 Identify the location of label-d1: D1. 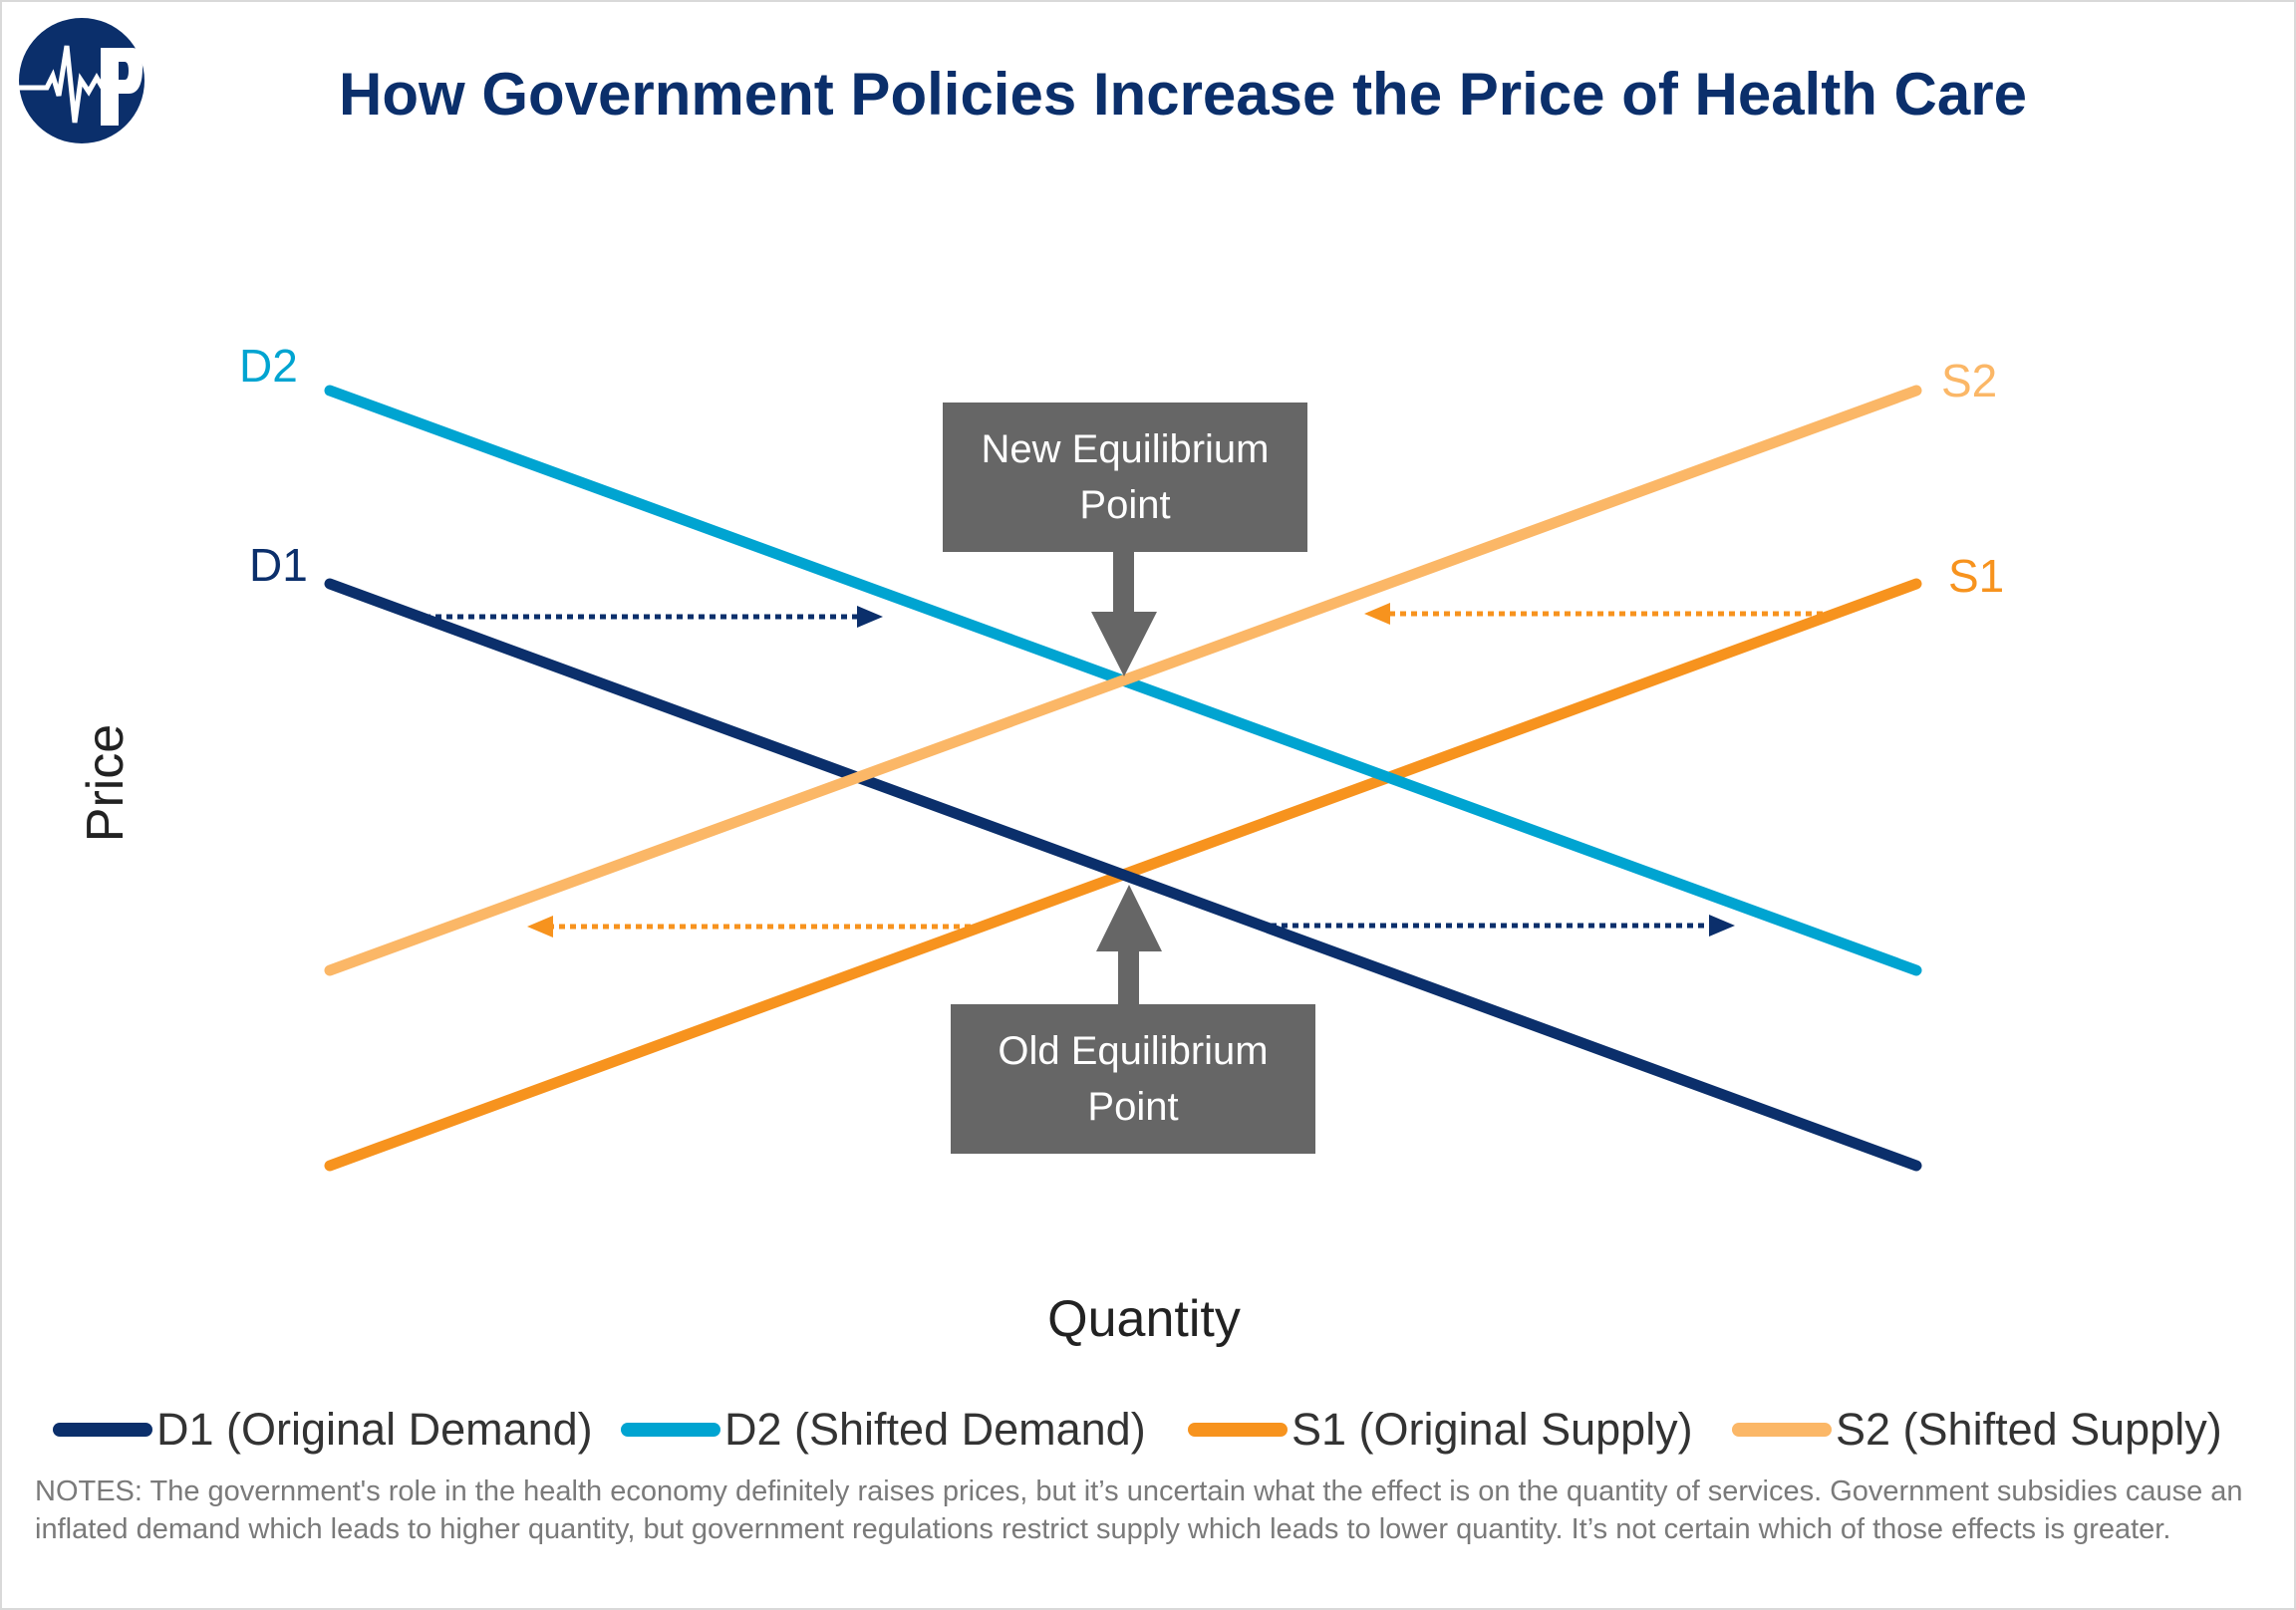
(278, 565).